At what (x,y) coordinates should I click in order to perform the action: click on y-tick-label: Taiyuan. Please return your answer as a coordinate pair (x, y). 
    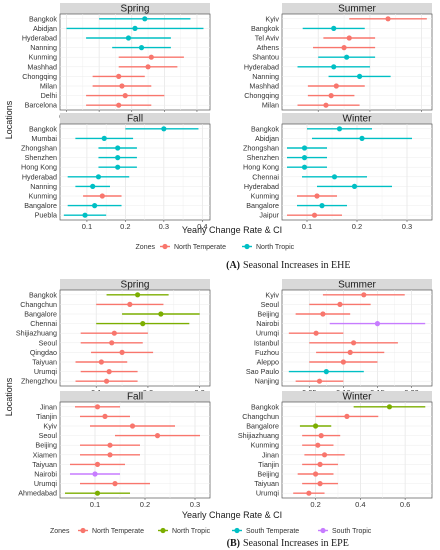
    Looking at the image, I should click on (266, 483).